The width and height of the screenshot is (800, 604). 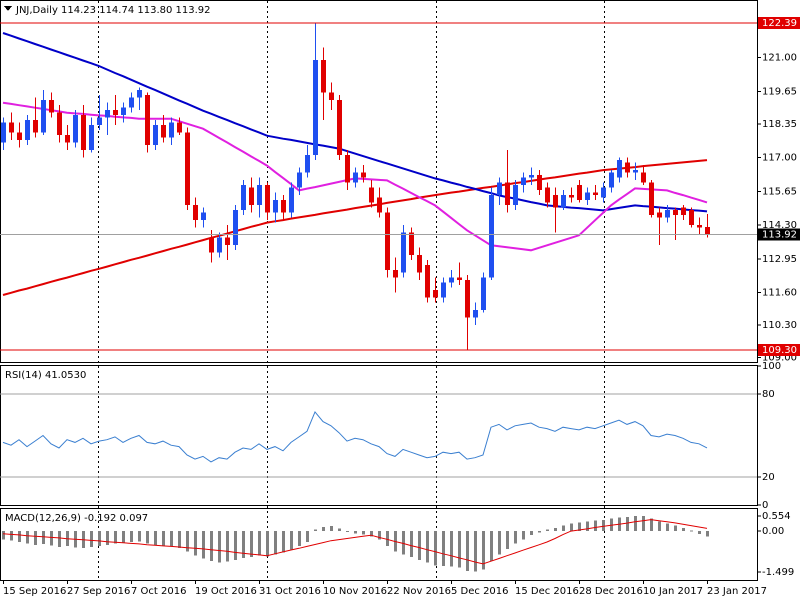 I want to click on price-label: 109.30, so click(x=779, y=350).